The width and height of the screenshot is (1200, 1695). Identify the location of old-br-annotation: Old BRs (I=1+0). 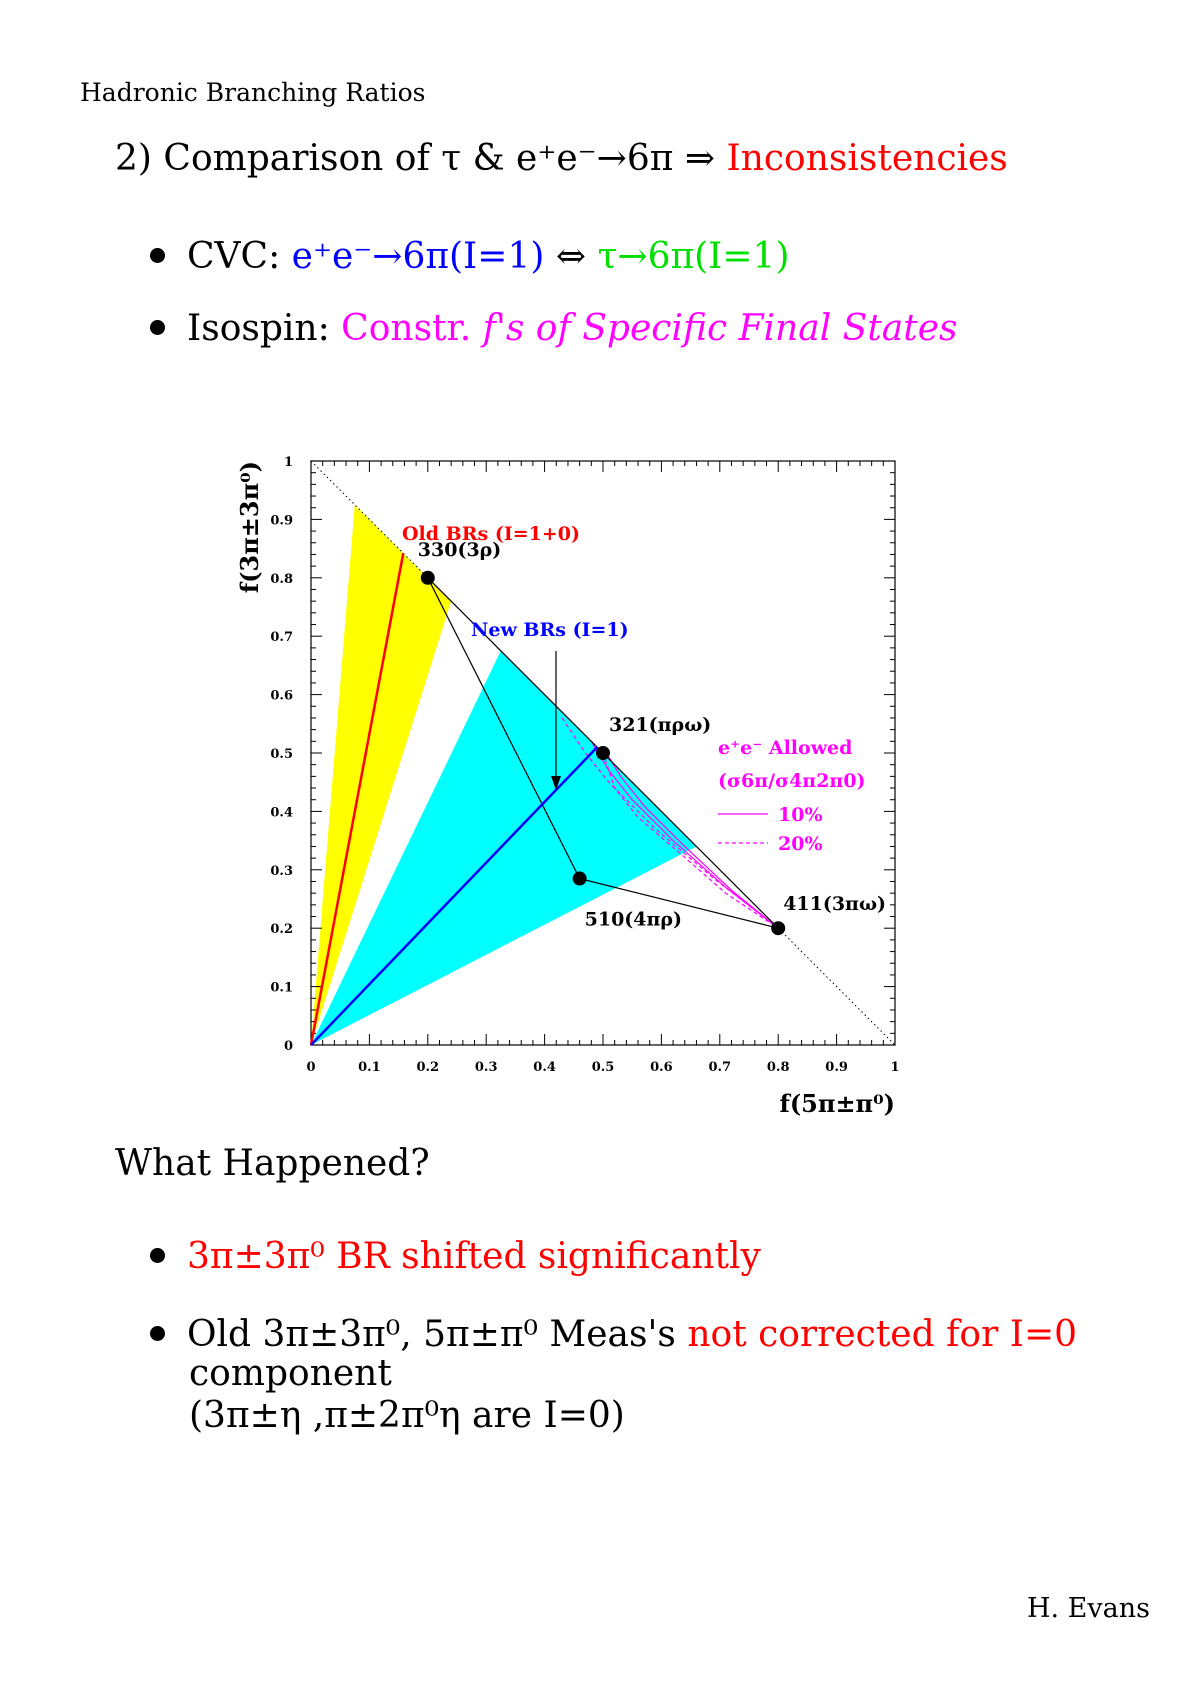
(491, 534).